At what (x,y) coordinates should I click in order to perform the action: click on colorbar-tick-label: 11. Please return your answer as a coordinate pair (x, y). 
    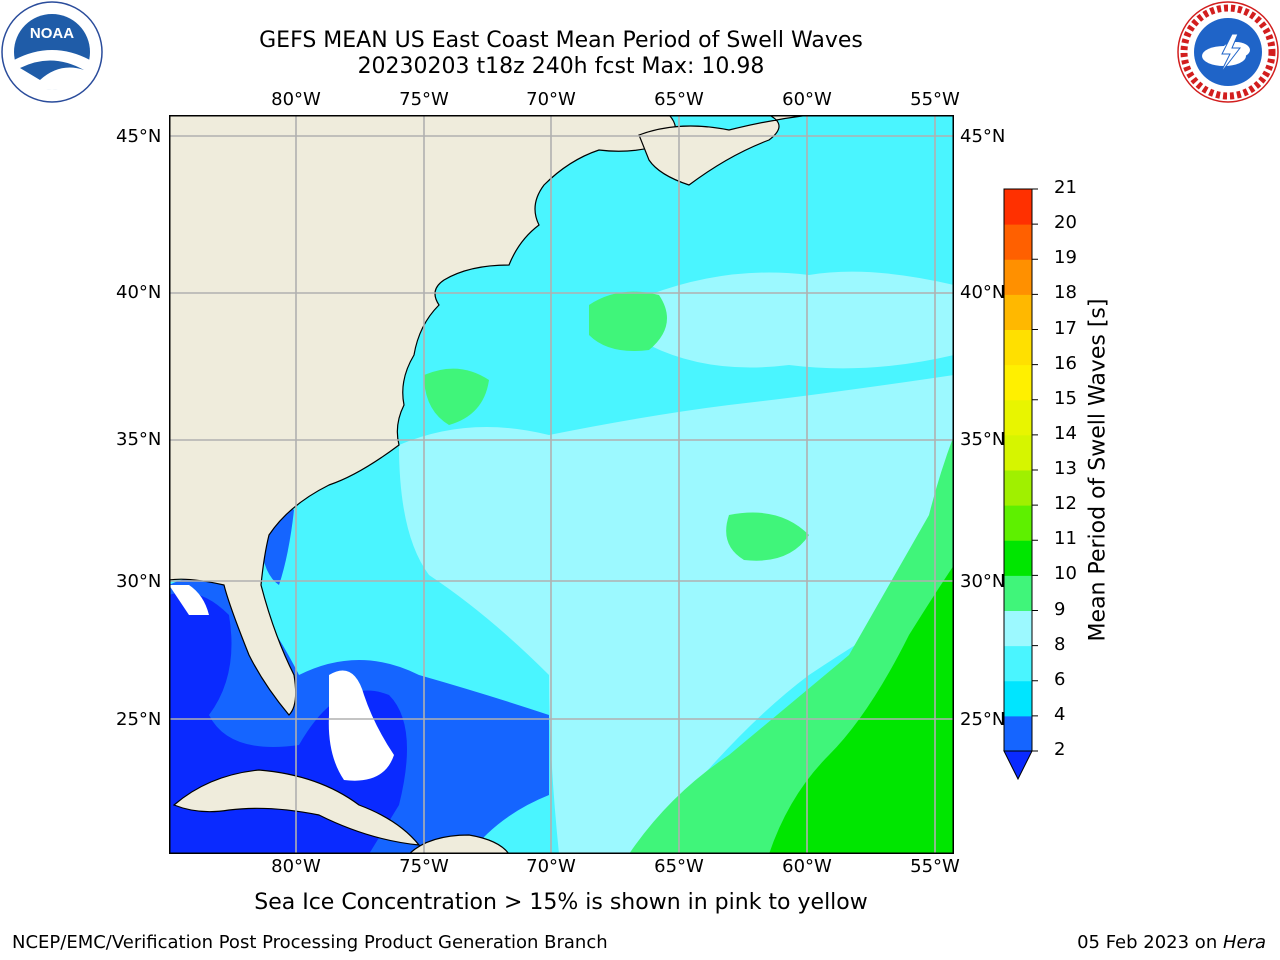
    Looking at the image, I should click on (1065, 539).